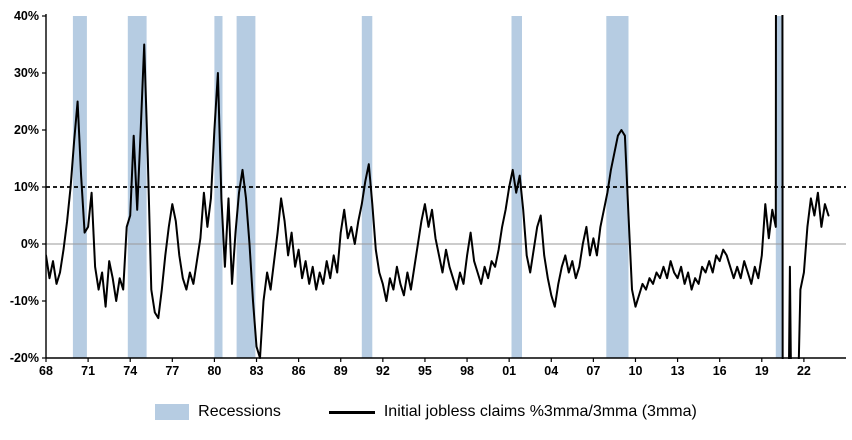 This screenshot has width=852, height=440. I want to click on y-tick-label: -10%, so click(24, 301).